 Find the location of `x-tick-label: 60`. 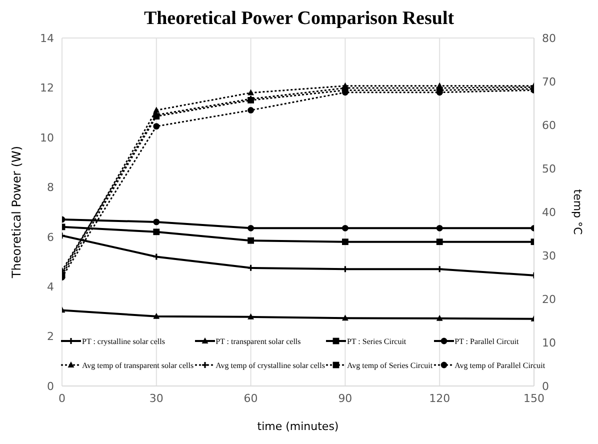

x-tick-label: 60 is located at coordinates (251, 398).